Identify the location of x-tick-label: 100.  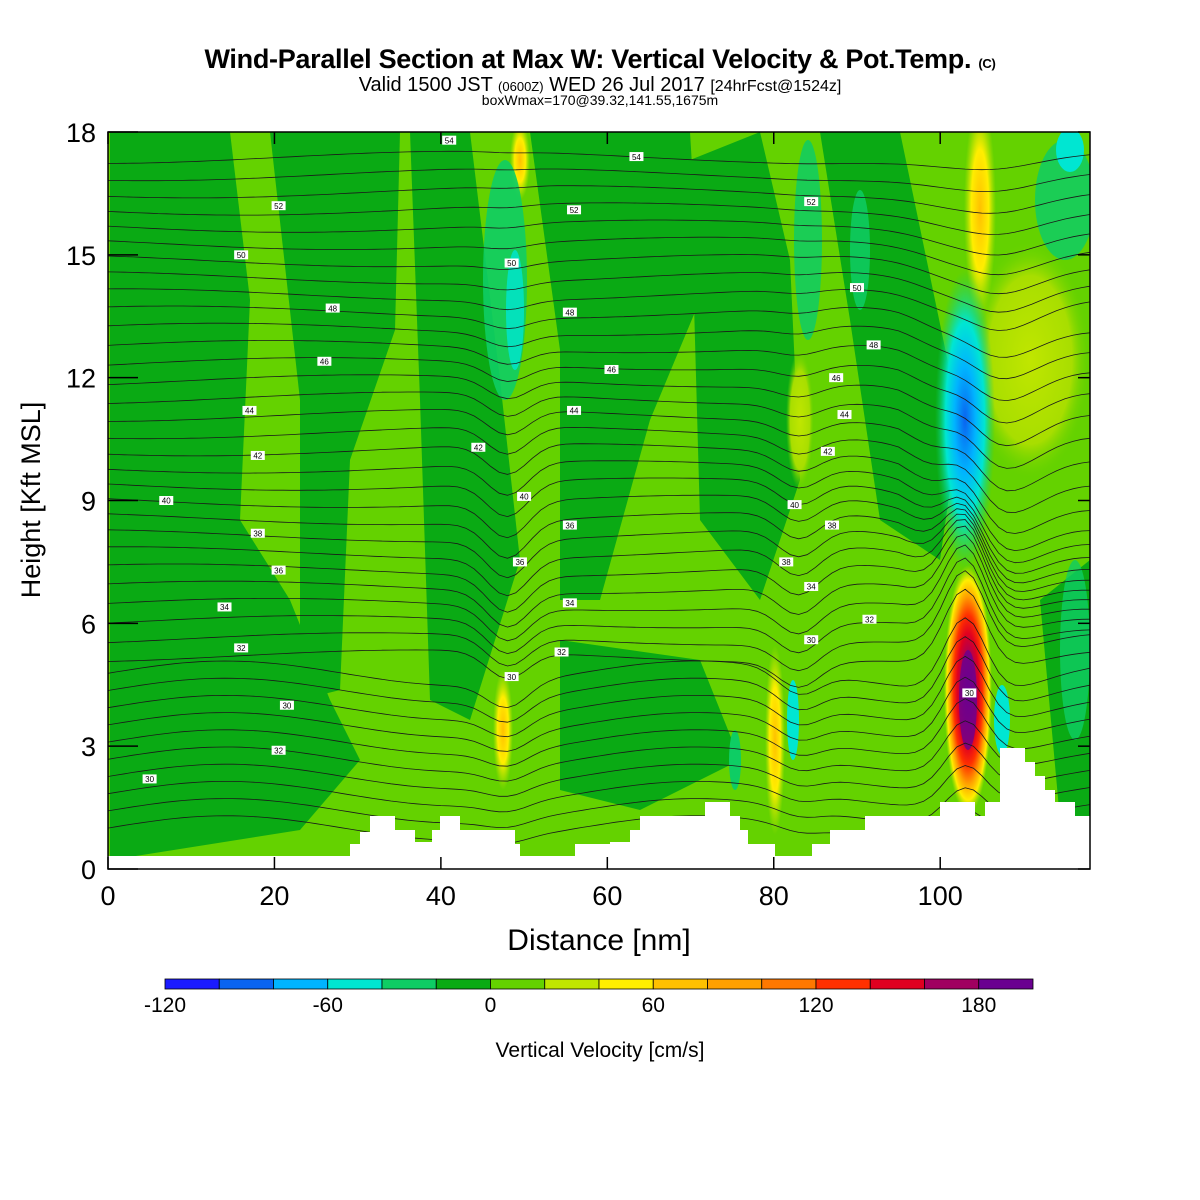
(940, 896).